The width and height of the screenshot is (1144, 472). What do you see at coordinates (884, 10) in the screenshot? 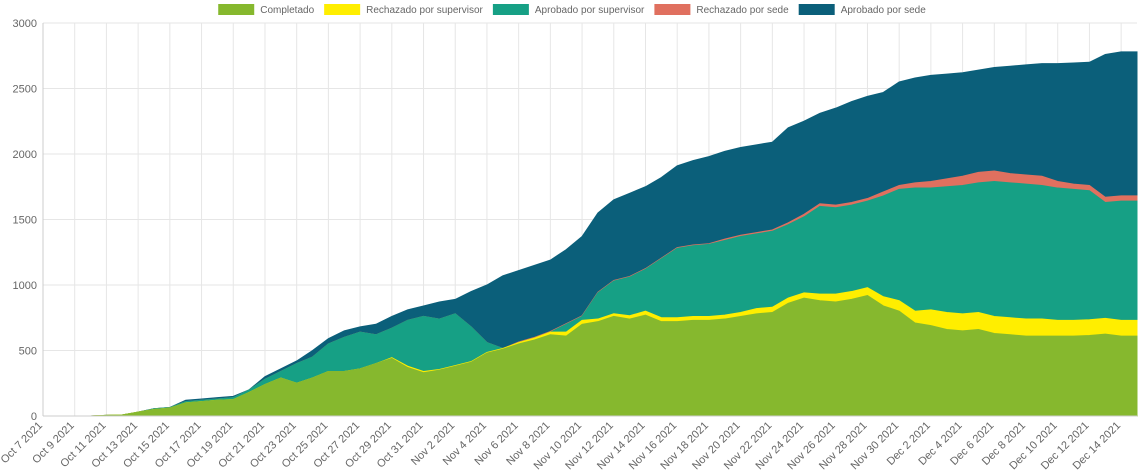
I see `legend-label: Aprobado por sede` at bounding box center [884, 10].